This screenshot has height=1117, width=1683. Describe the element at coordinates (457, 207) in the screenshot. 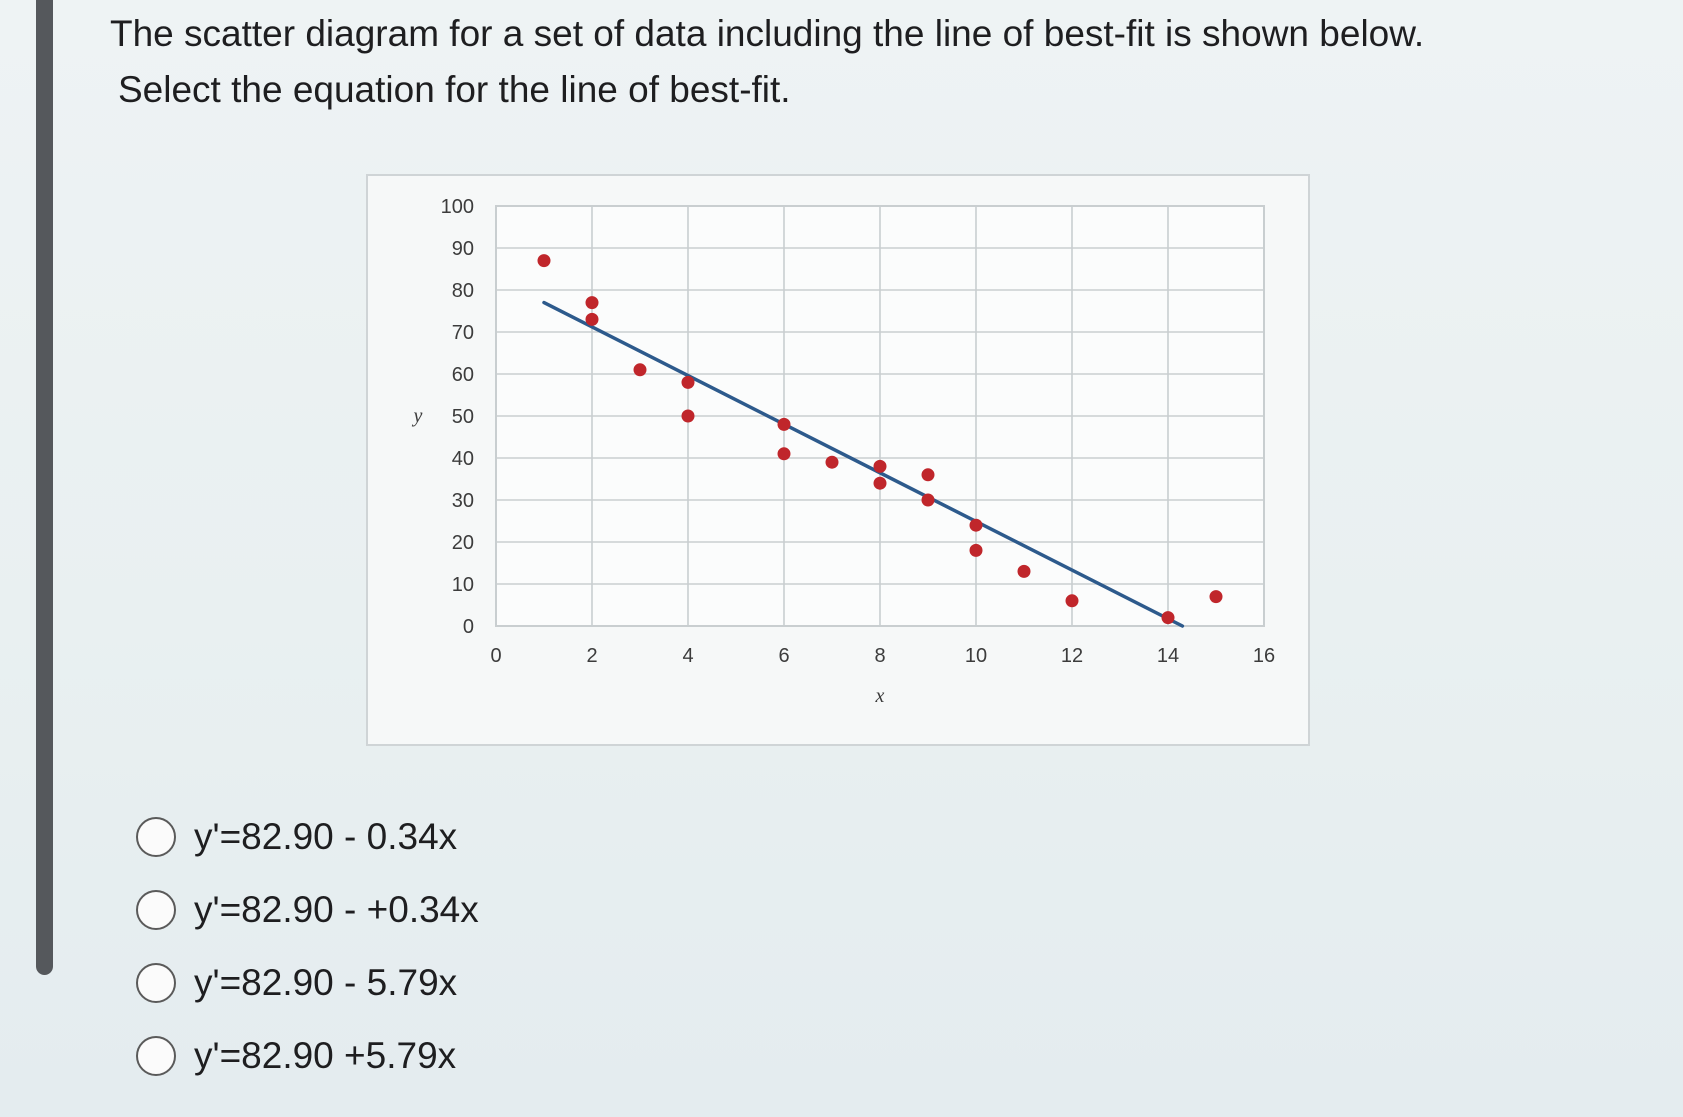

I see `y-tick-label: 100` at that location.